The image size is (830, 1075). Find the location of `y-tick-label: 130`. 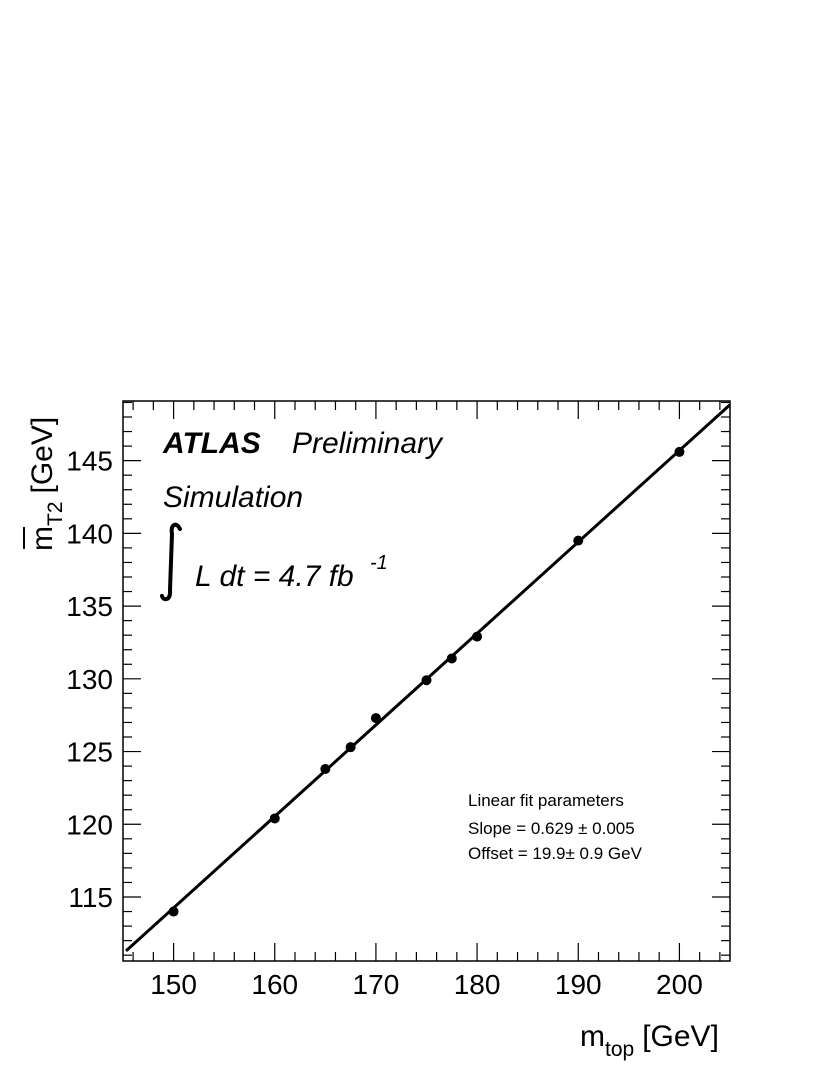

y-tick-label: 130 is located at coordinates (89, 679).